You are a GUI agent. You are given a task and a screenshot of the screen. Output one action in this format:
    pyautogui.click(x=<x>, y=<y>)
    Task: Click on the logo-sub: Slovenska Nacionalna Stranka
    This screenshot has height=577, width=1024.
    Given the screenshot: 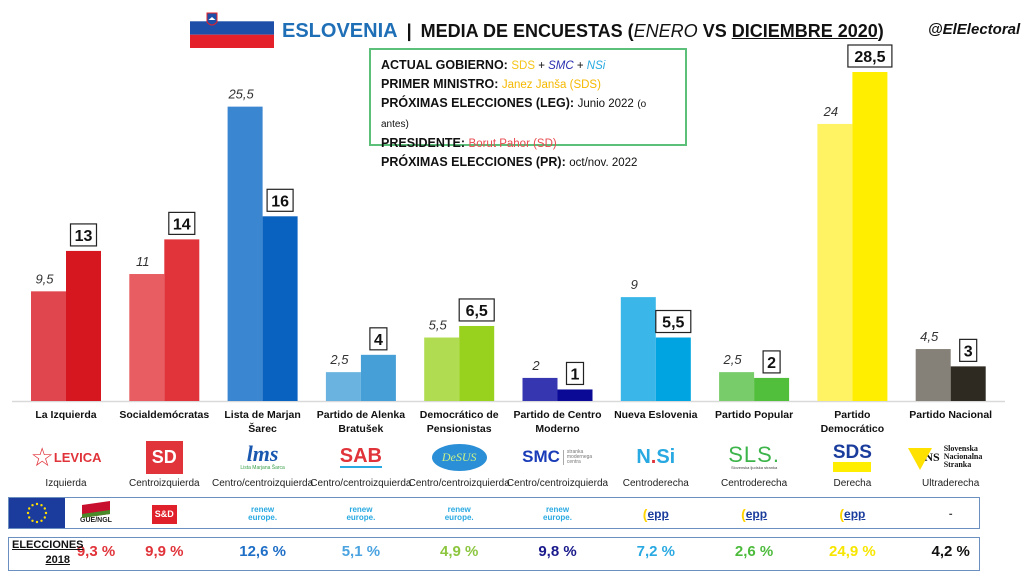 What is the action you would take?
    pyautogui.click(x=963, y=456)
    